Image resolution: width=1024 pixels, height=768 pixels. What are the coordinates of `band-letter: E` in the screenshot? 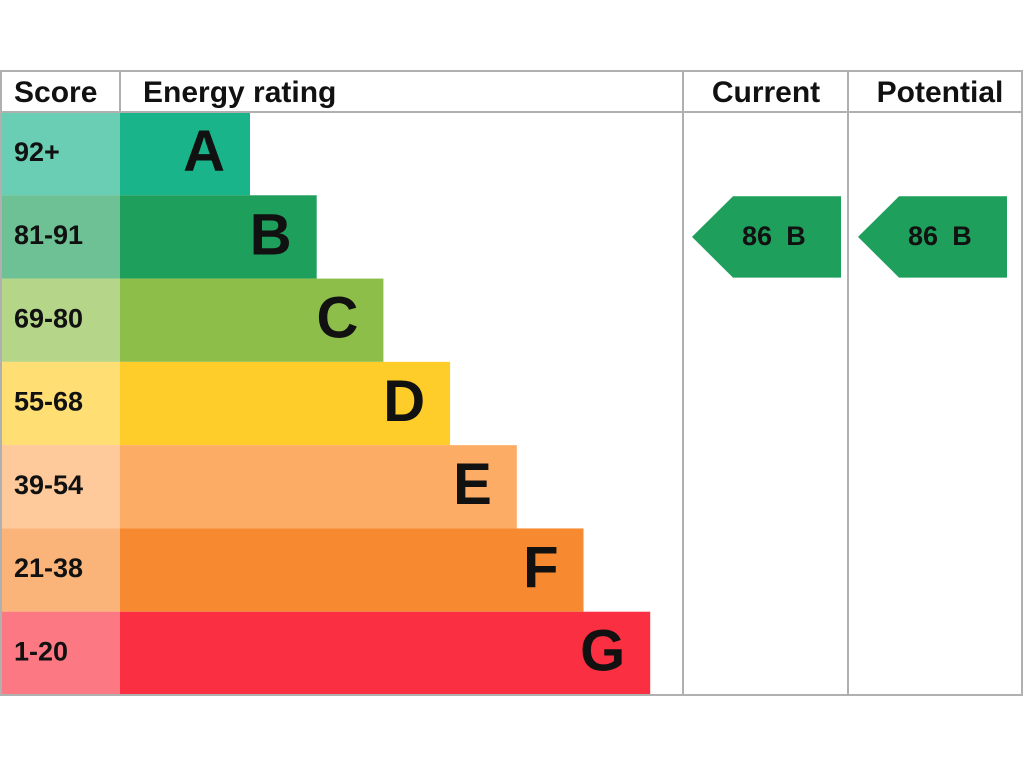 It's located at (472, 484).